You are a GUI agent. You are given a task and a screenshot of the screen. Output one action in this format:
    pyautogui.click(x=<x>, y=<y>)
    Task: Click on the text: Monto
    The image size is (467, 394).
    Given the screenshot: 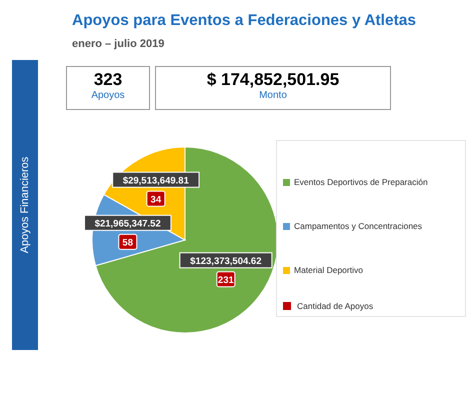 What is the action you would take?
    pyautogui.click(x=273, y=95)
    